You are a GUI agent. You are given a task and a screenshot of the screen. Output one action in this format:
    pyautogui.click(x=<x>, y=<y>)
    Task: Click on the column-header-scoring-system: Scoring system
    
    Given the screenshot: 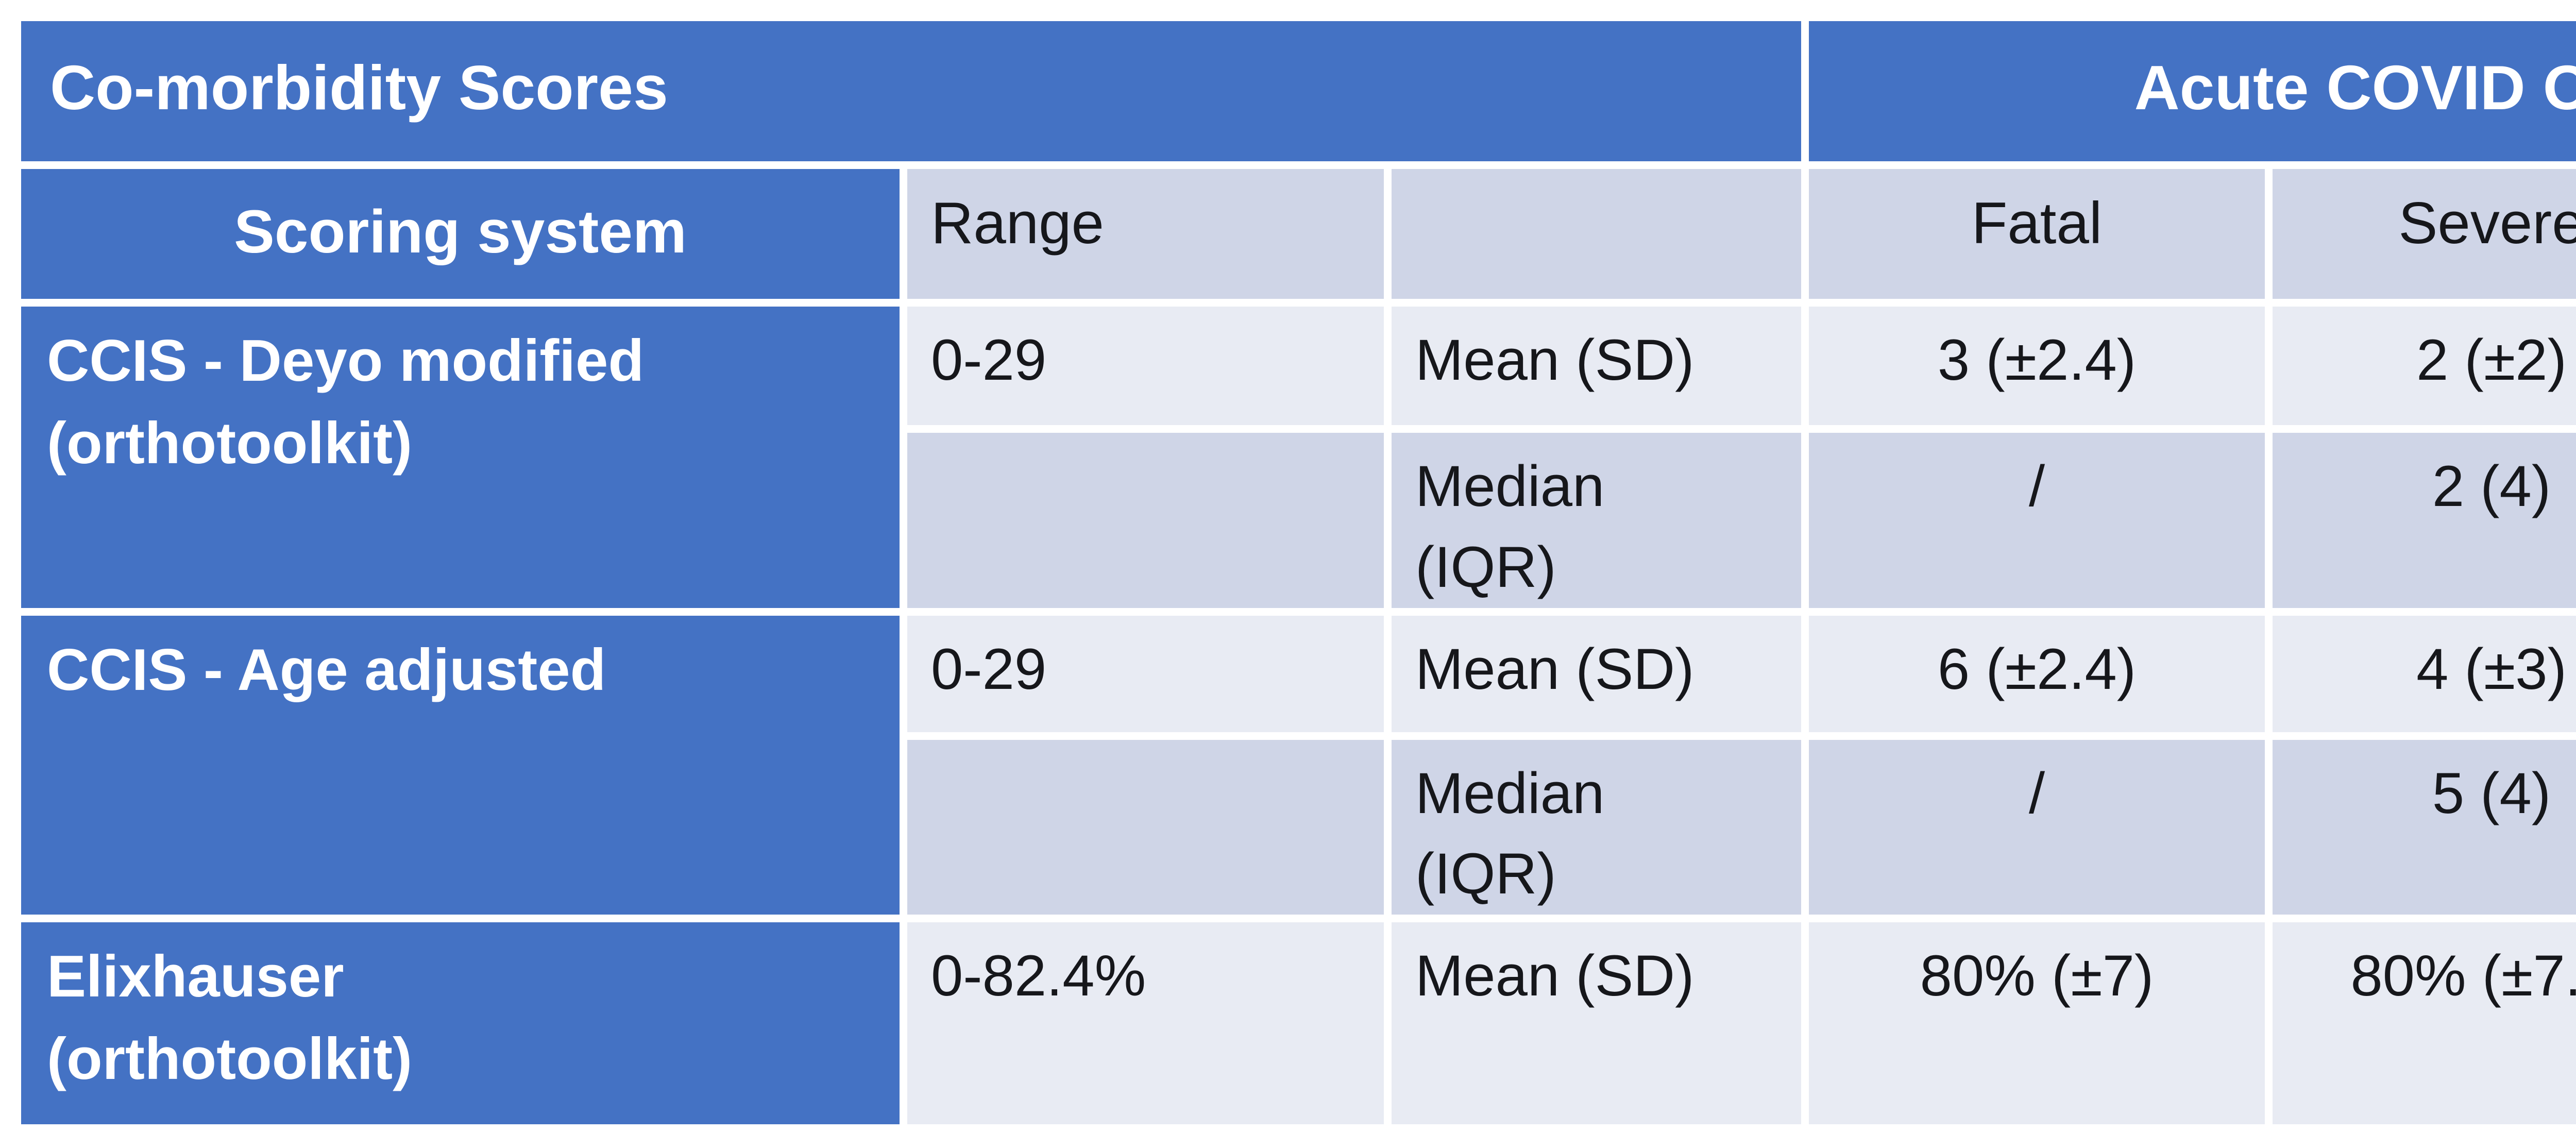 What is the action you would take?
    pyautogui.click(x=460, y=234)
    